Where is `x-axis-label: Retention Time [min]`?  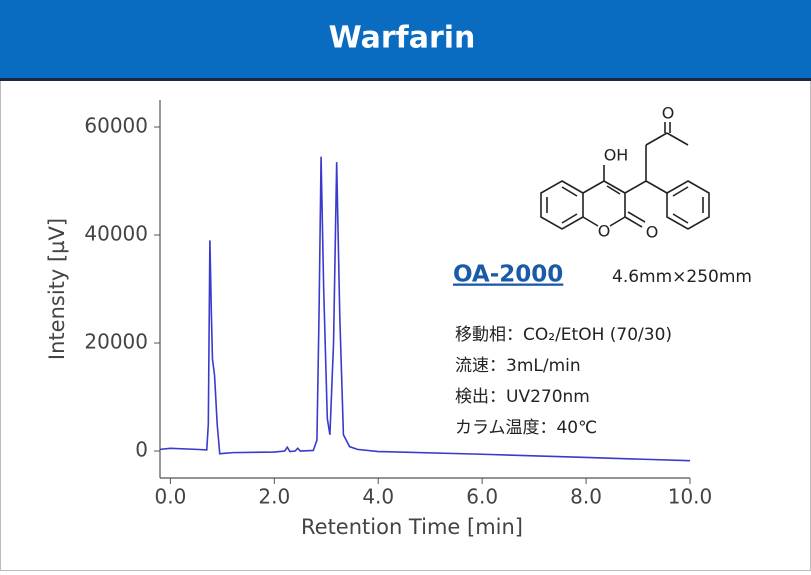
x-axis-label: Retention Time [min] is located at coordinates (412, 527).